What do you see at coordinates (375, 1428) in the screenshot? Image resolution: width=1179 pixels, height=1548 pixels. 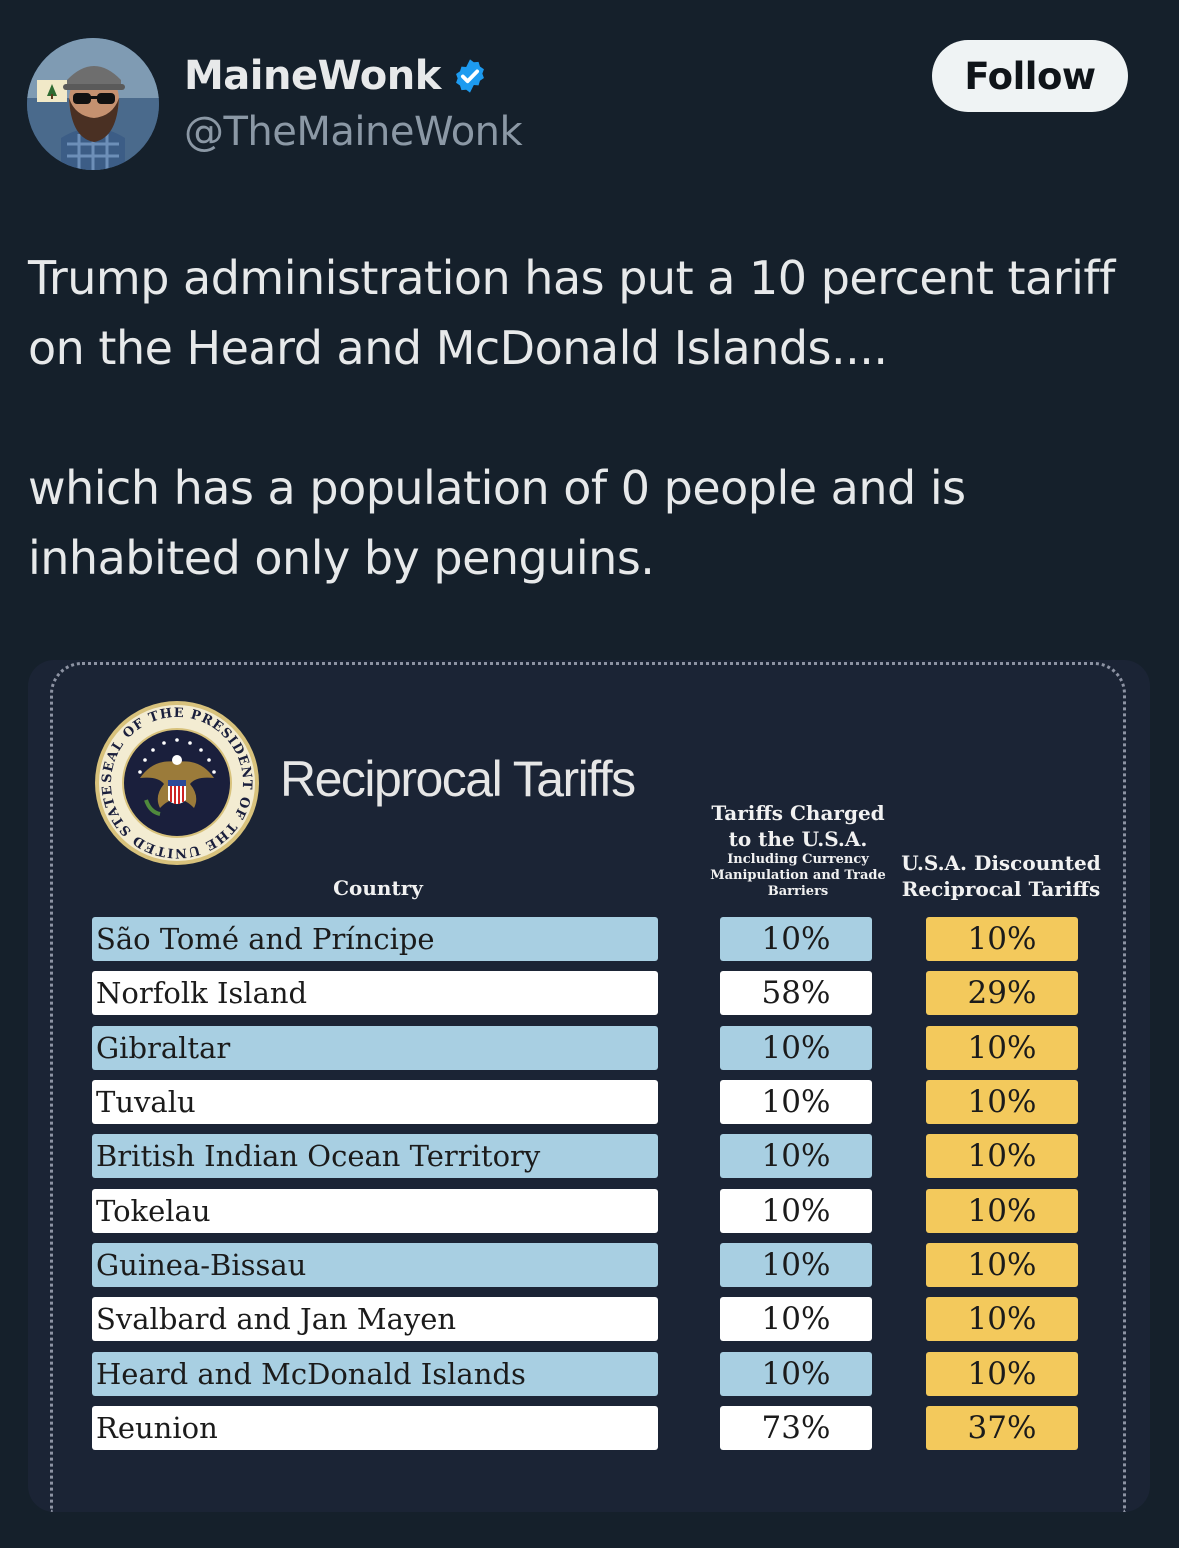 I see `country-cell: Reunion` at bounding box center [375, 1428].